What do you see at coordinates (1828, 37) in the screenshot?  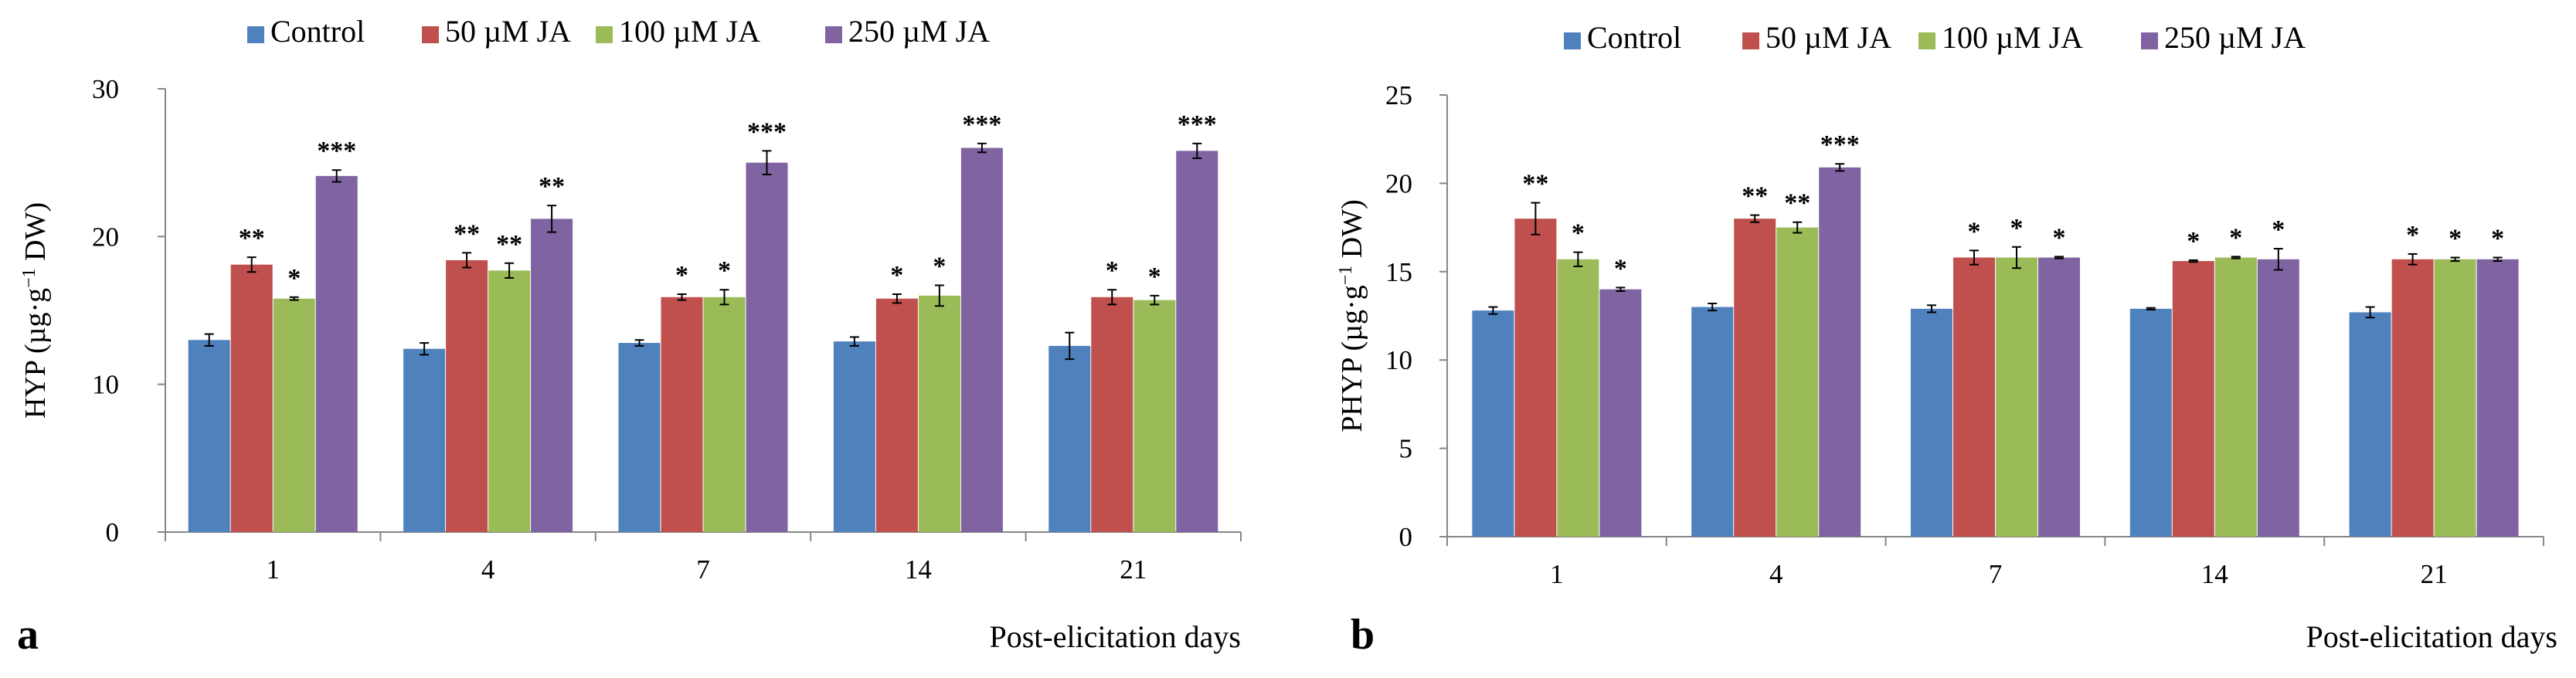 I see `legend-label: 50 µM JA` at bounding box center [1828, 37].